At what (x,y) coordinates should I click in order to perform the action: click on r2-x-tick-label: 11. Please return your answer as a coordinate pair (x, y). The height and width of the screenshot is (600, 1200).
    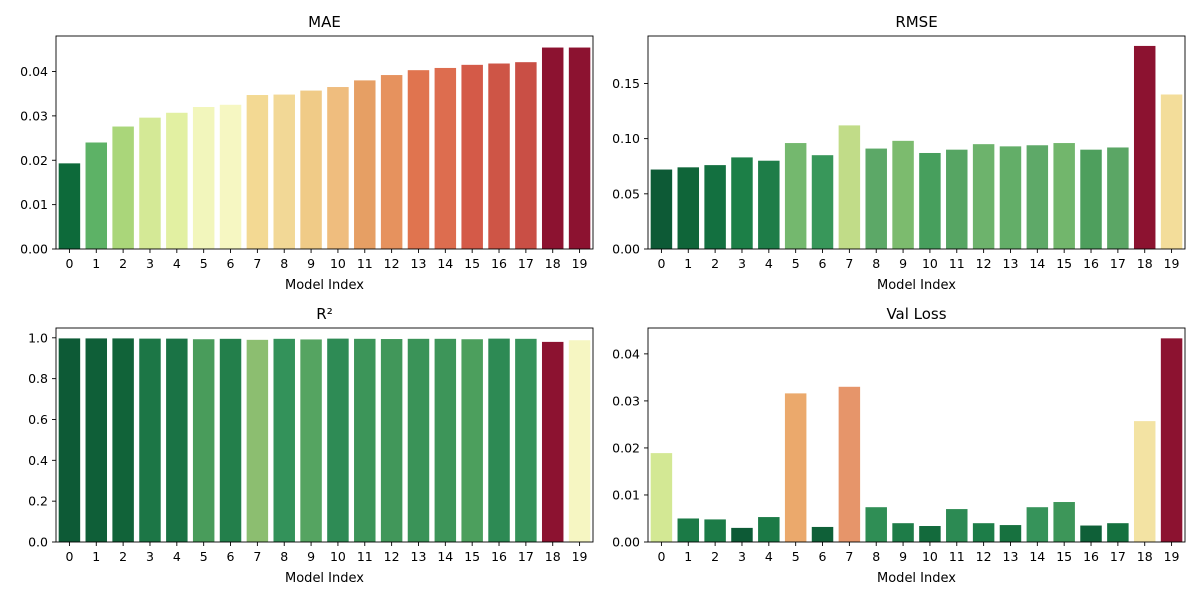
    Looking at the image, I should click on (365, 556).